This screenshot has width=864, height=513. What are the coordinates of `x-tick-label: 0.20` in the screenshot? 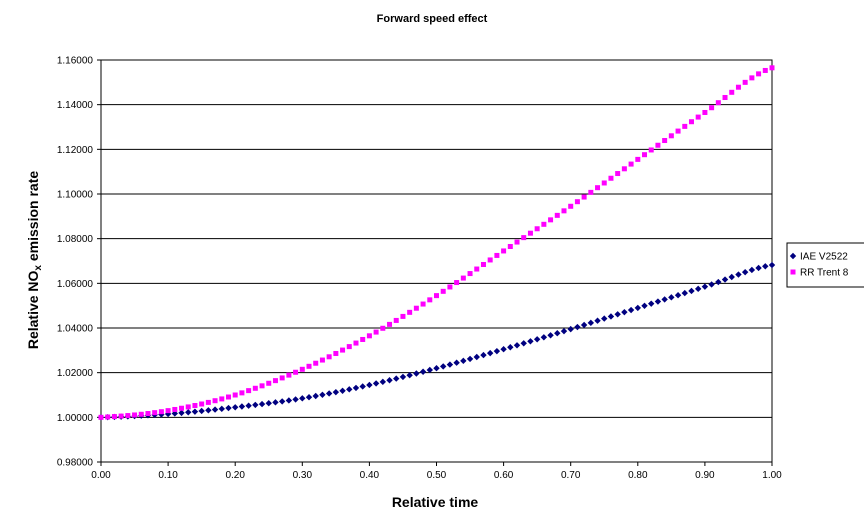 It's located at (235, 475).